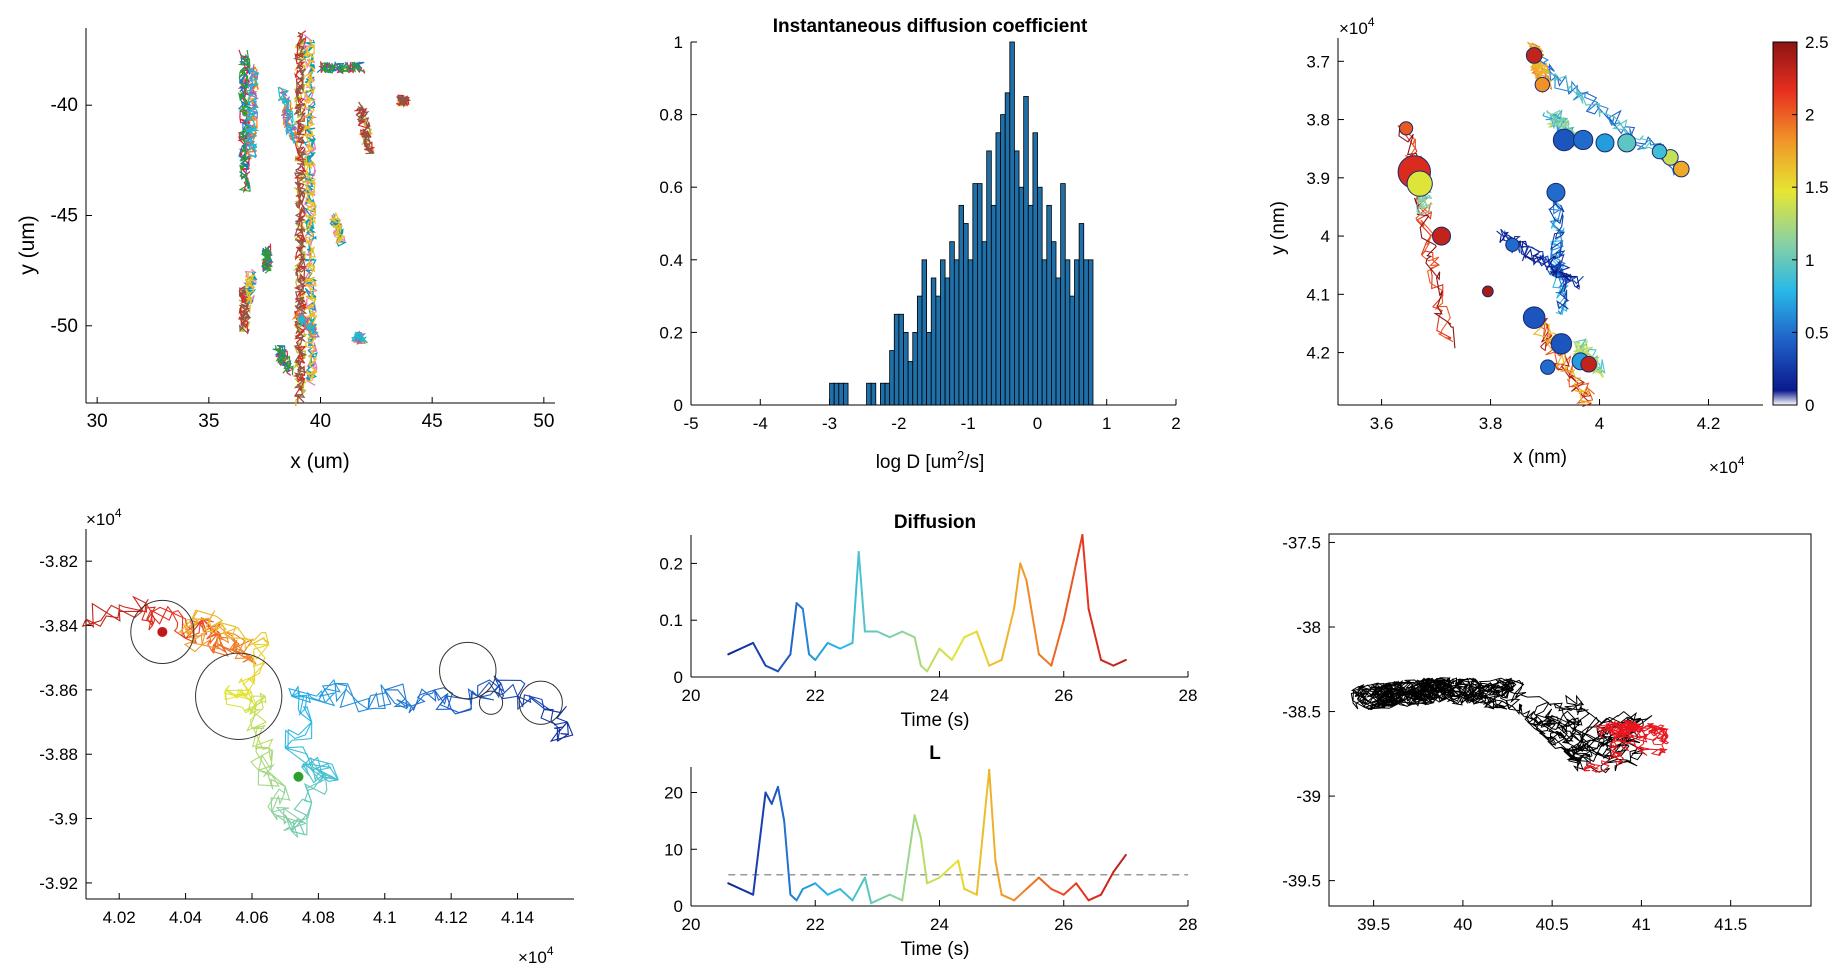 The width and height of the screenshot is (1839, 971). What do you see at coordinates (1301, 712) in the screenshot?
I see `y-tick-label: -38.5` at bounding box center [1301, 712].